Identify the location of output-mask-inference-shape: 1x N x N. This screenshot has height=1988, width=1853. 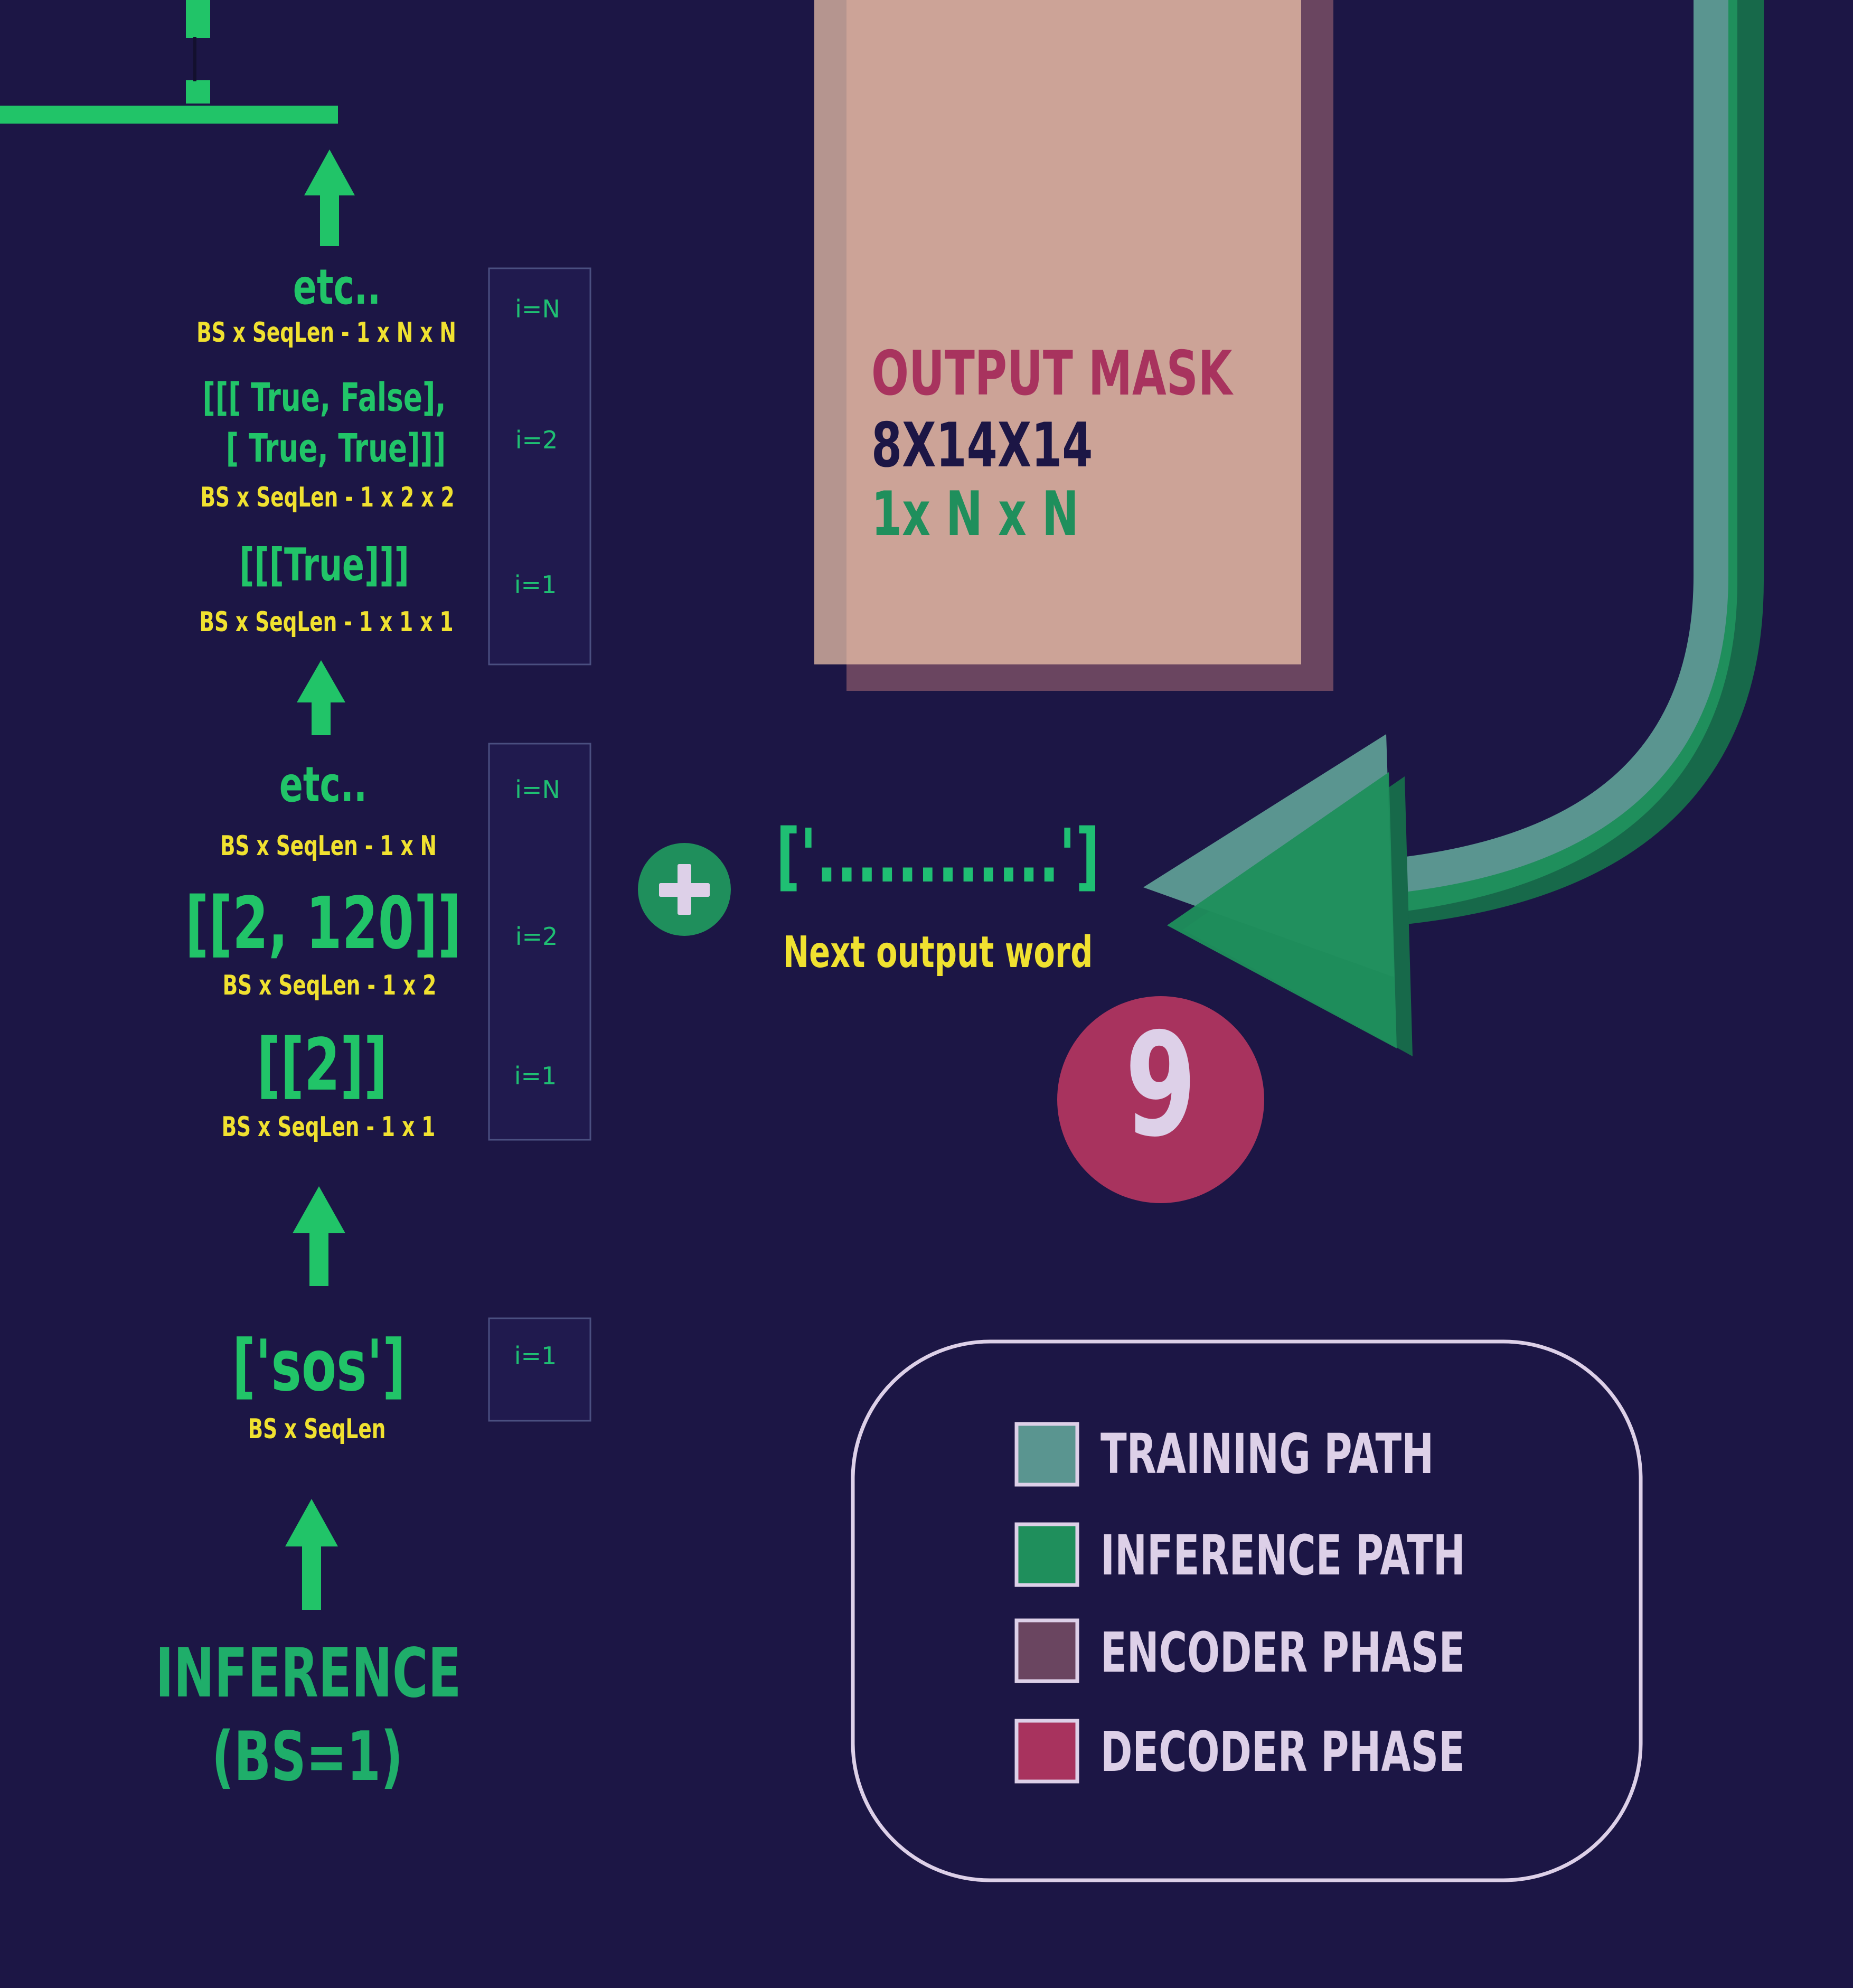
(975, 514).